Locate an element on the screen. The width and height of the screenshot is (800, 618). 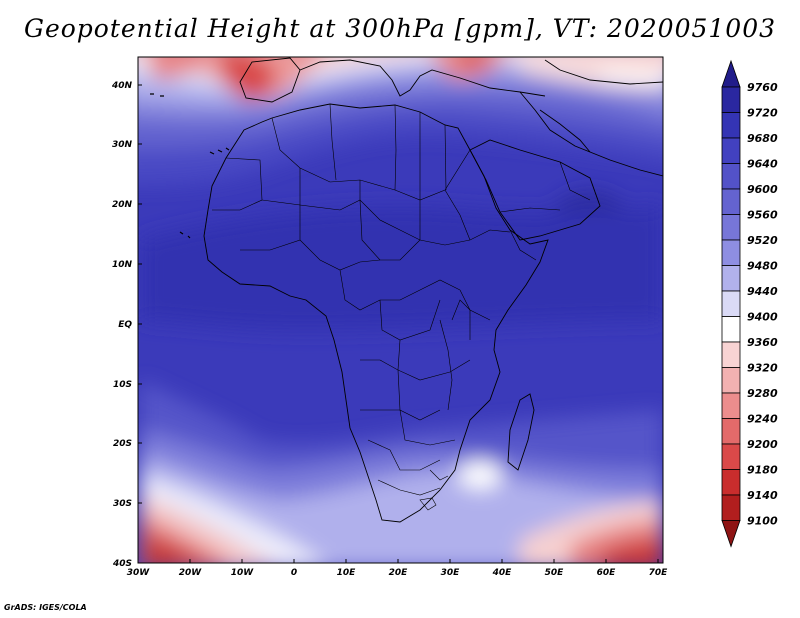
lon-tick-label: 10W is located at coordinates (243, 573).